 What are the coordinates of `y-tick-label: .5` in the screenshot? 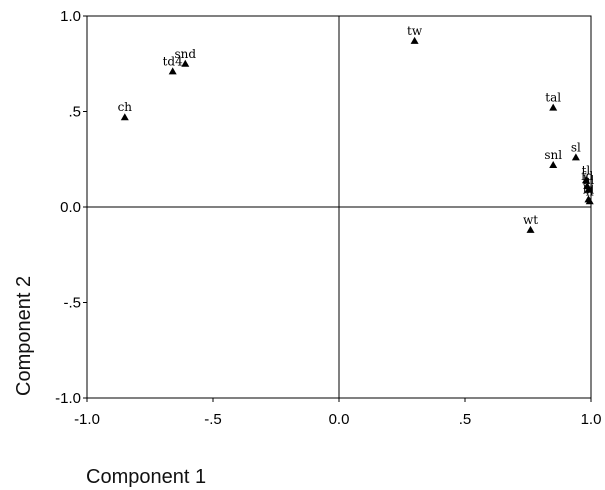 It's located at (74, 112).